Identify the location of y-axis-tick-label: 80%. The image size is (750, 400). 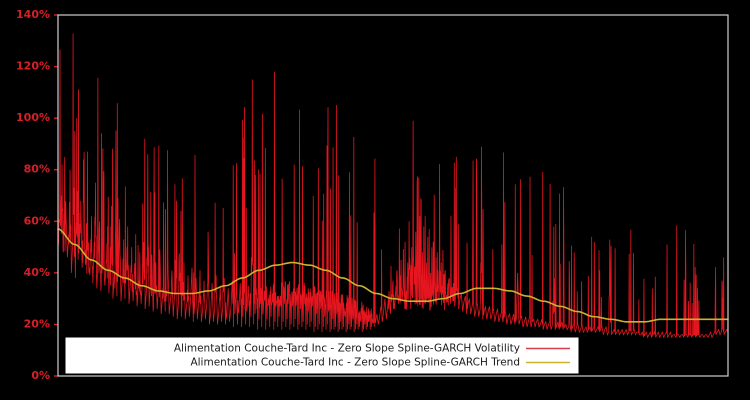
(37, 169).